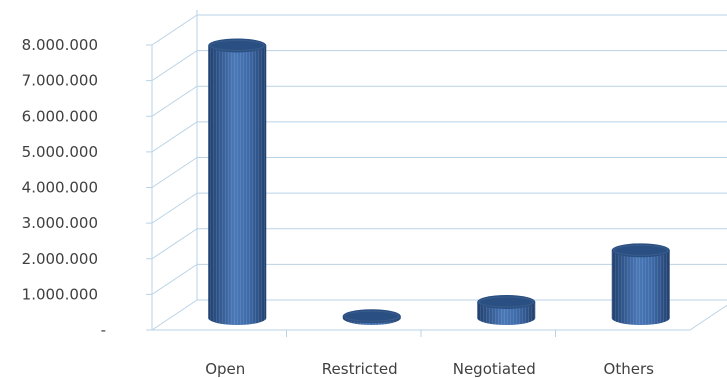 The height and width of the screenshot is (378, 727). I want to click on y-tick-label: 3.000.000, so click(60, 223).